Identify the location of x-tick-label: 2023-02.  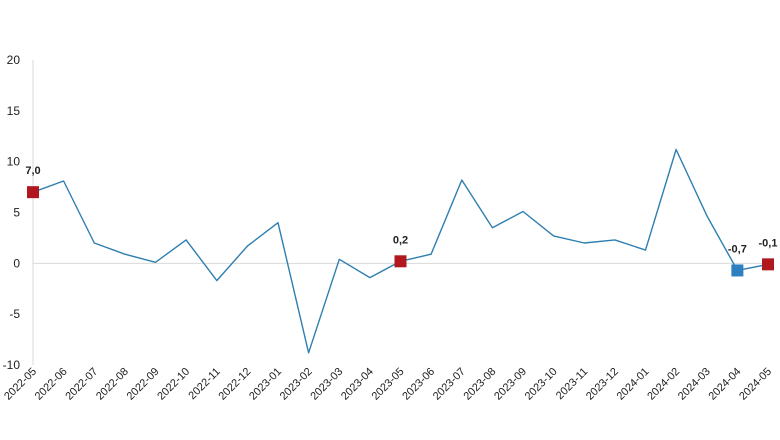
(296, 384).